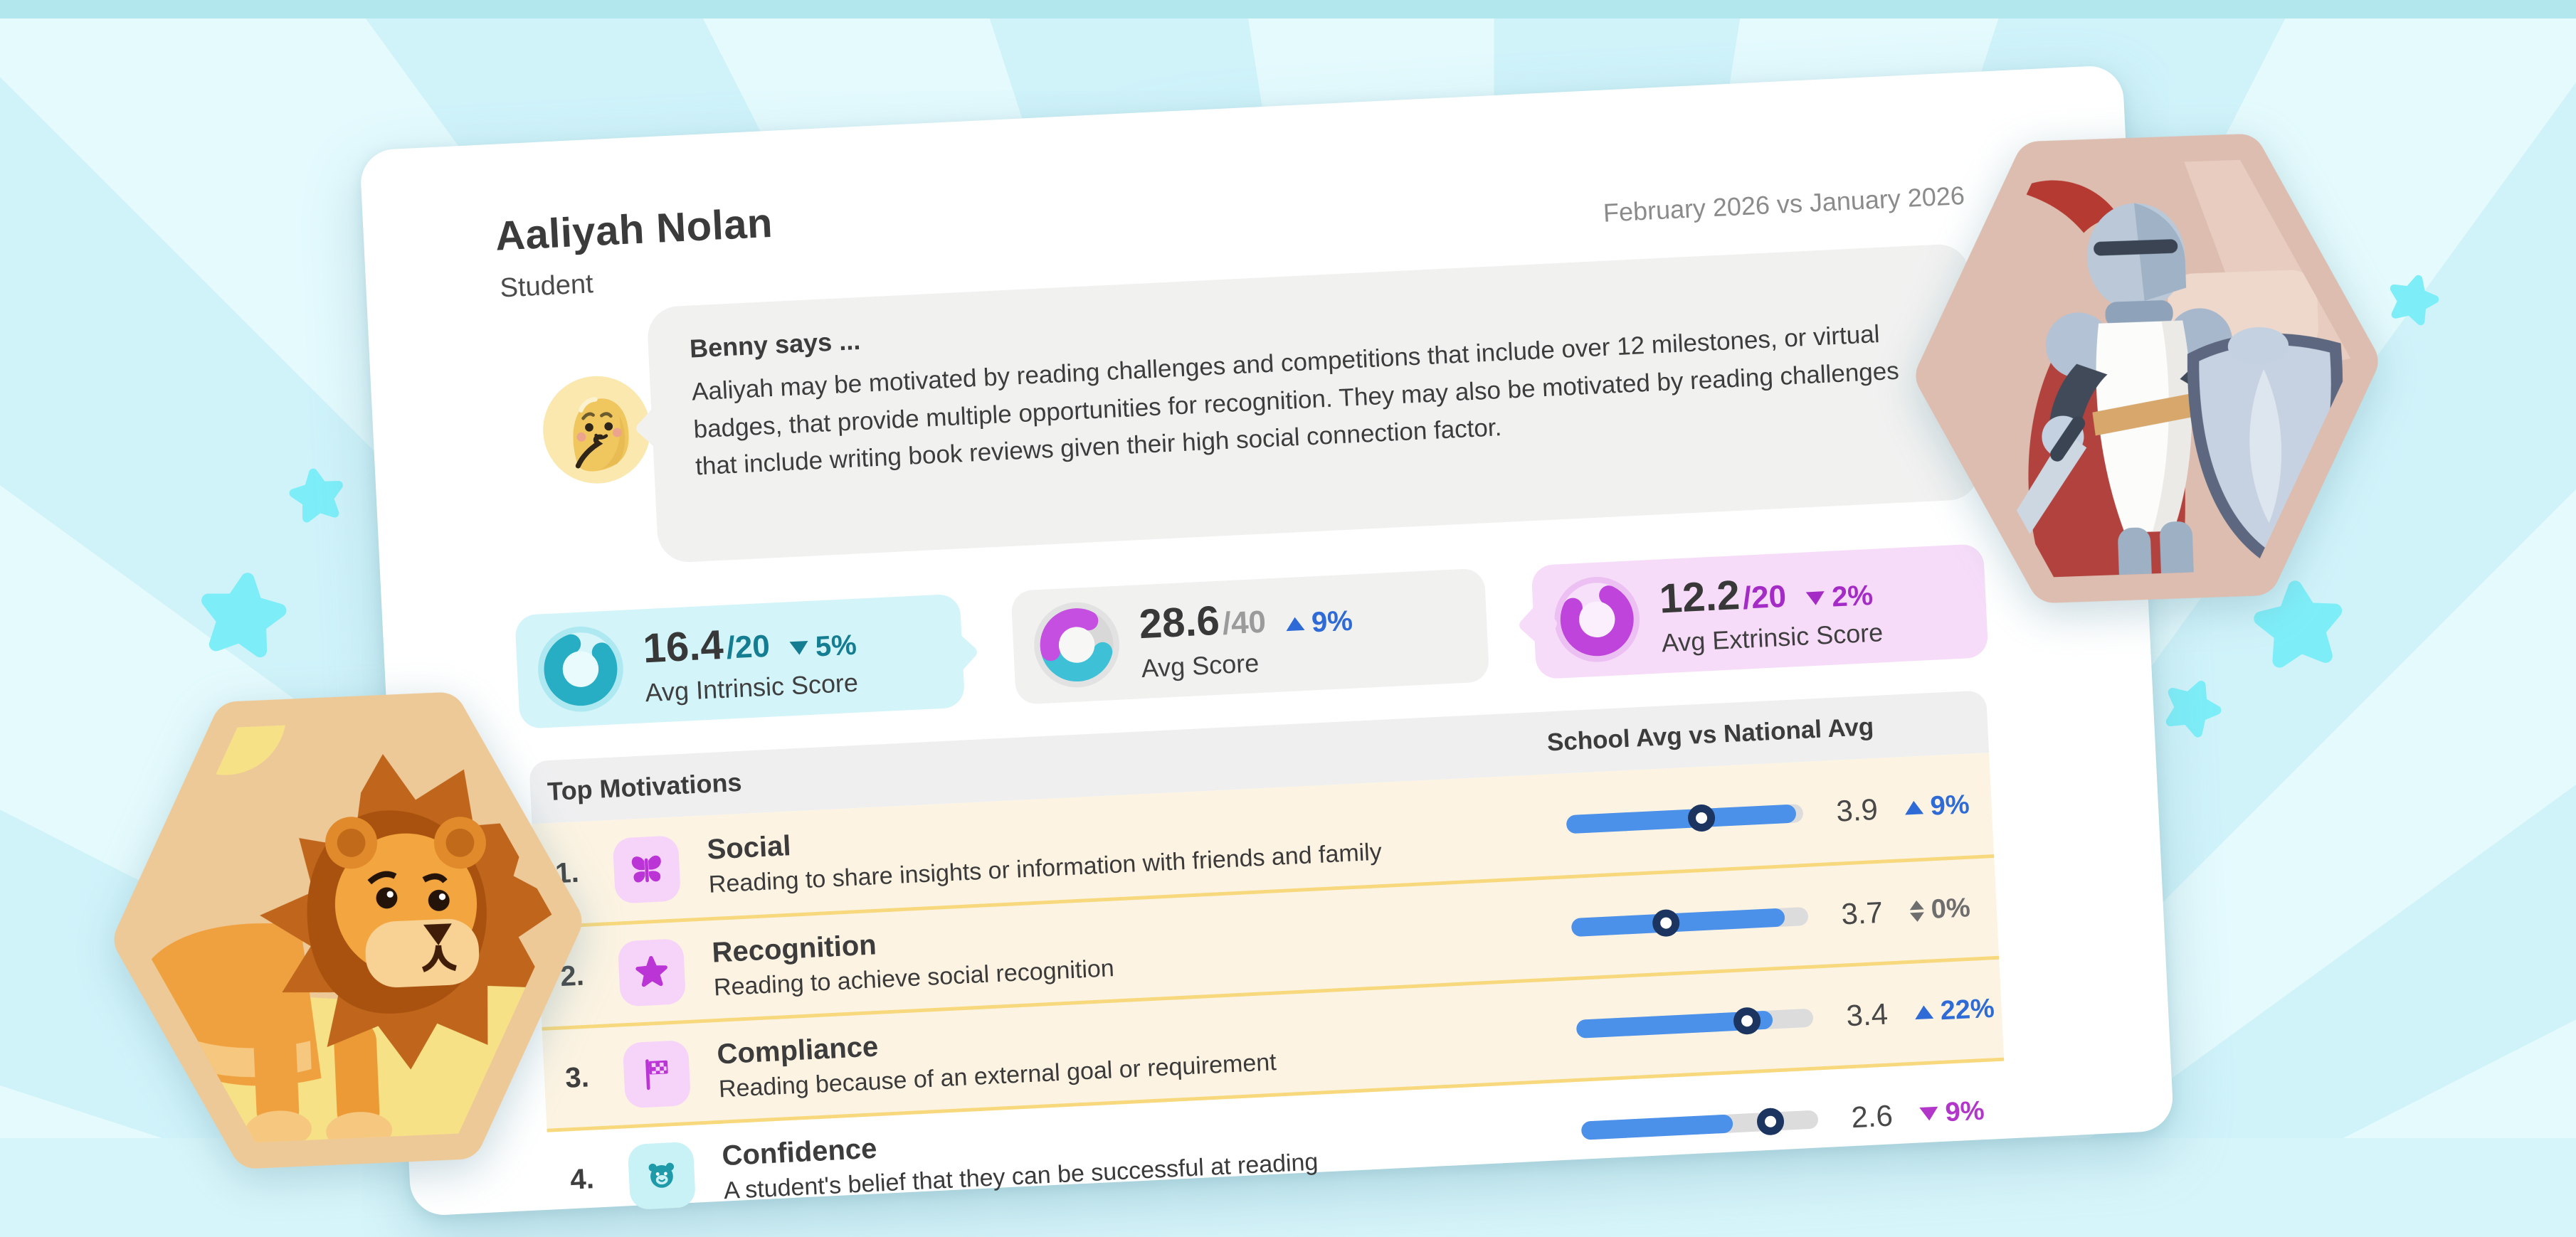 The height and width of the screenshot is (1237, 2576). I want to click on score-card: 28.6 /40 9% Avg Score, so click(1250, 636).